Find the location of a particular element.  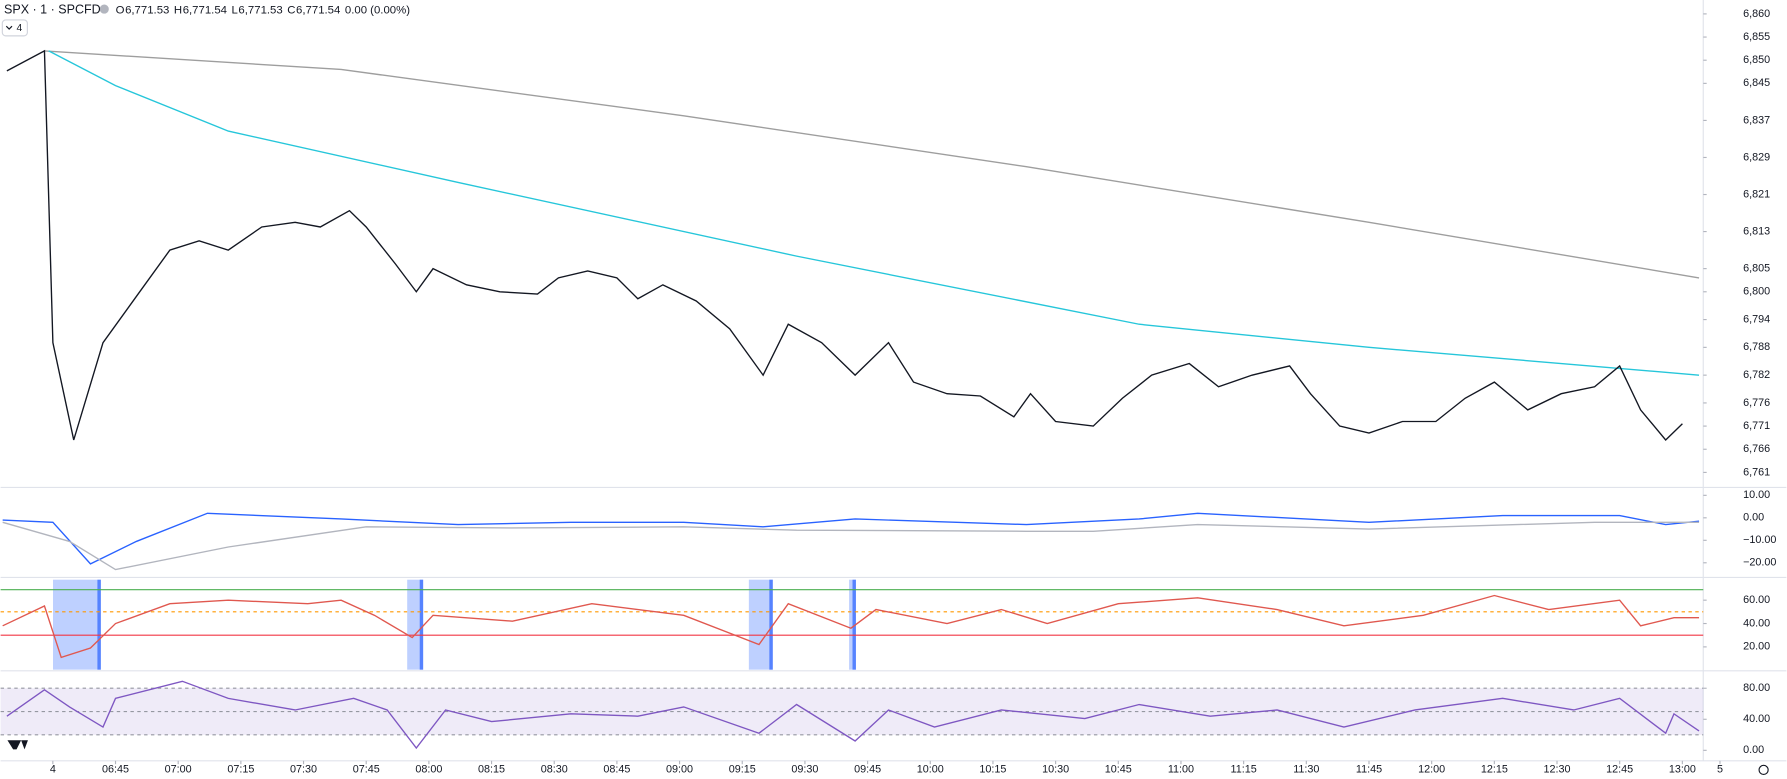

x-tick-label: 07:45 is located at coordinates (366, 770).